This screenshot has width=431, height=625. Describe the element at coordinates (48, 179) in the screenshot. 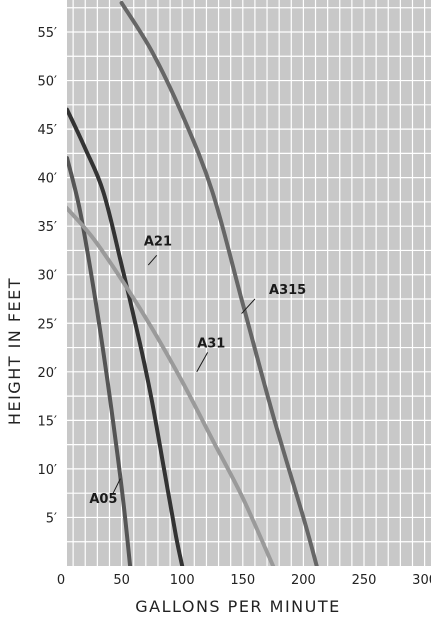

I see `y-tick-label: 40′` at that location.